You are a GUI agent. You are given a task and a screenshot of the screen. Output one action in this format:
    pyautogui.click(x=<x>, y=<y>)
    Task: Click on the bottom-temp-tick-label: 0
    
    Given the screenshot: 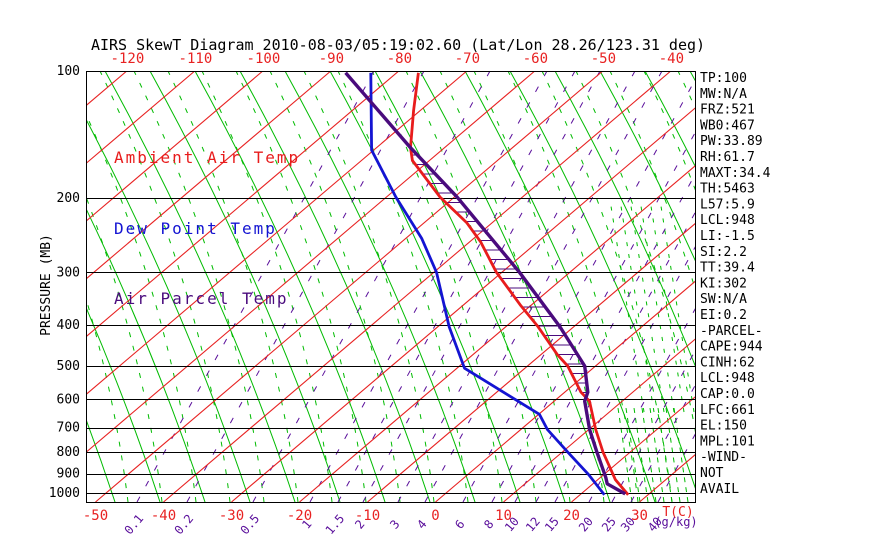 What is the action you would take?
    pyautogui.click(x=435, y=516)
    